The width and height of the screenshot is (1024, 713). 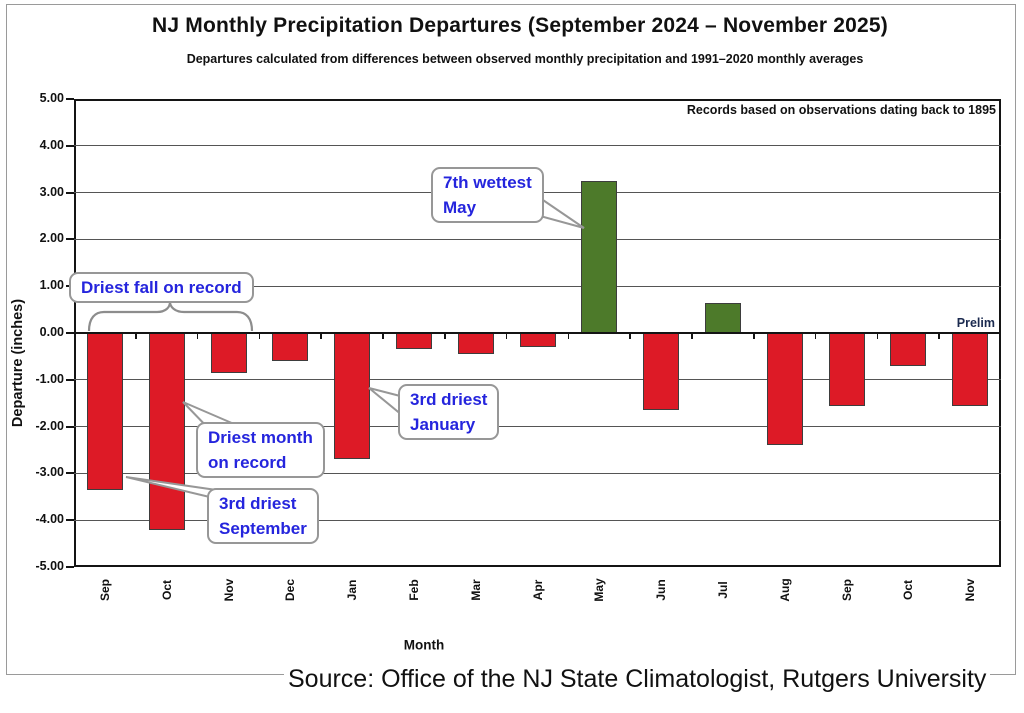 I want to click on callout-text: Driest fall on record, so click(x=161, y=287).